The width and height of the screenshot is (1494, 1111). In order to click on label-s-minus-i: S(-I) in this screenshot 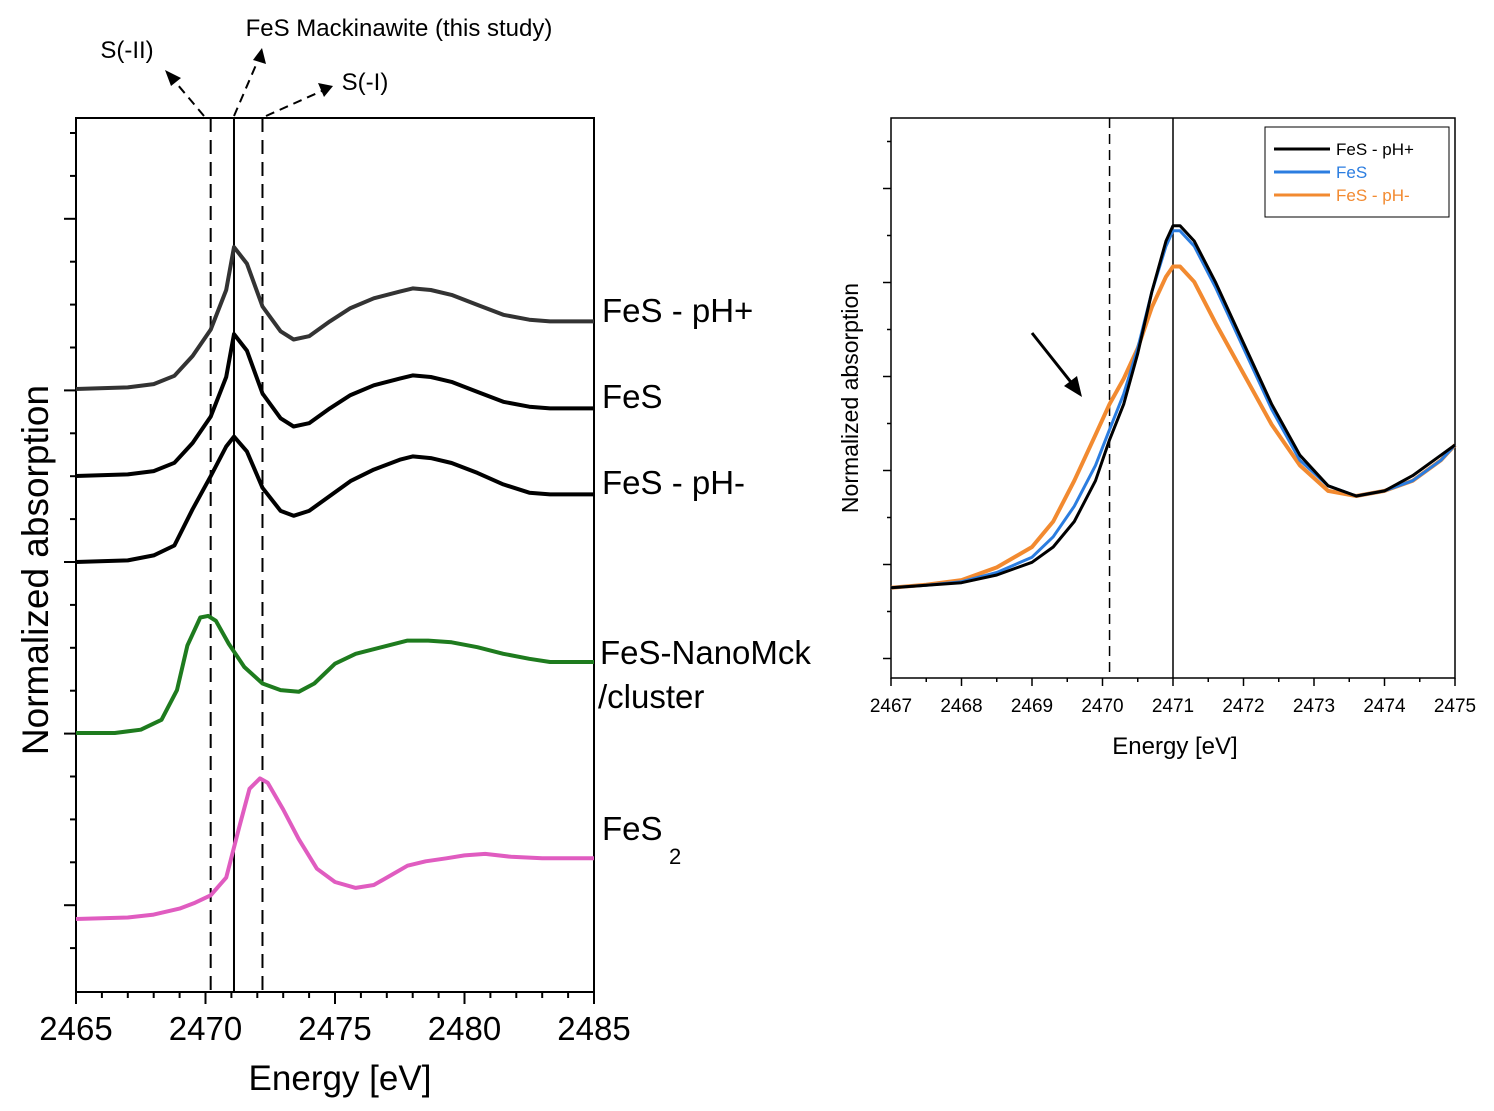, I will do `click(365, 82)`.